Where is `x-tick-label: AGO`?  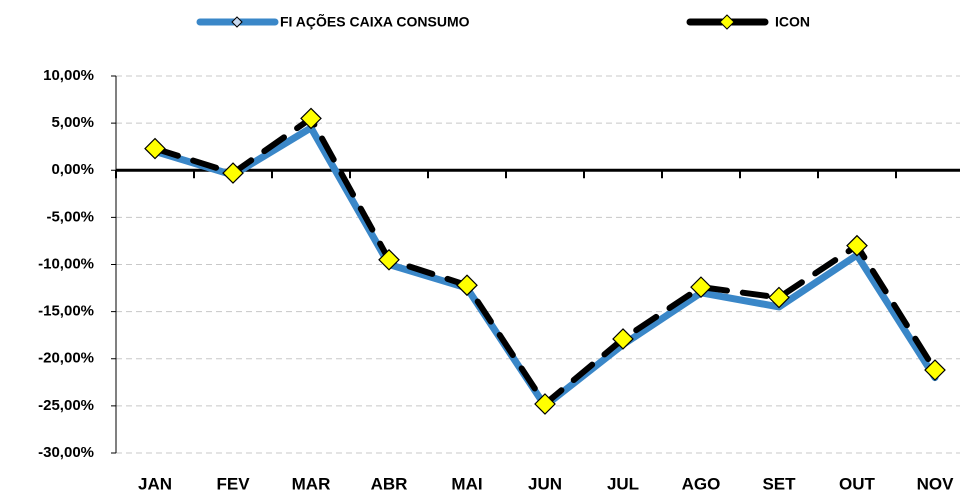
x-tick-label: AGO is located at coordinates (701, 483).